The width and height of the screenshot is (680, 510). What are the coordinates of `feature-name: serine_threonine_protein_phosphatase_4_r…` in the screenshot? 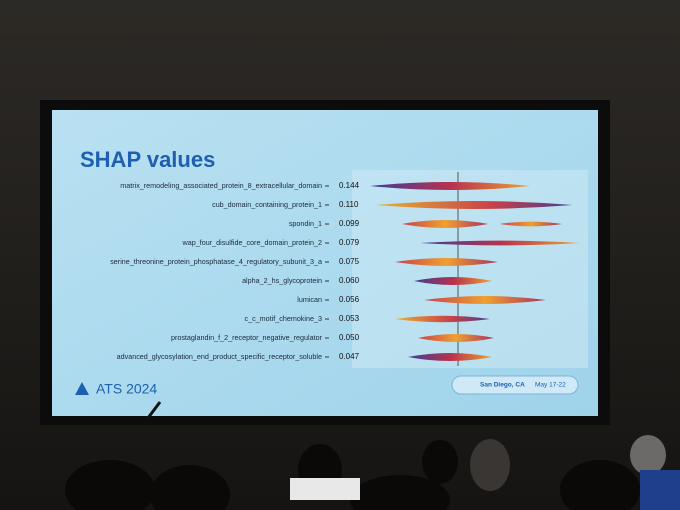 It's located at (216, 261).